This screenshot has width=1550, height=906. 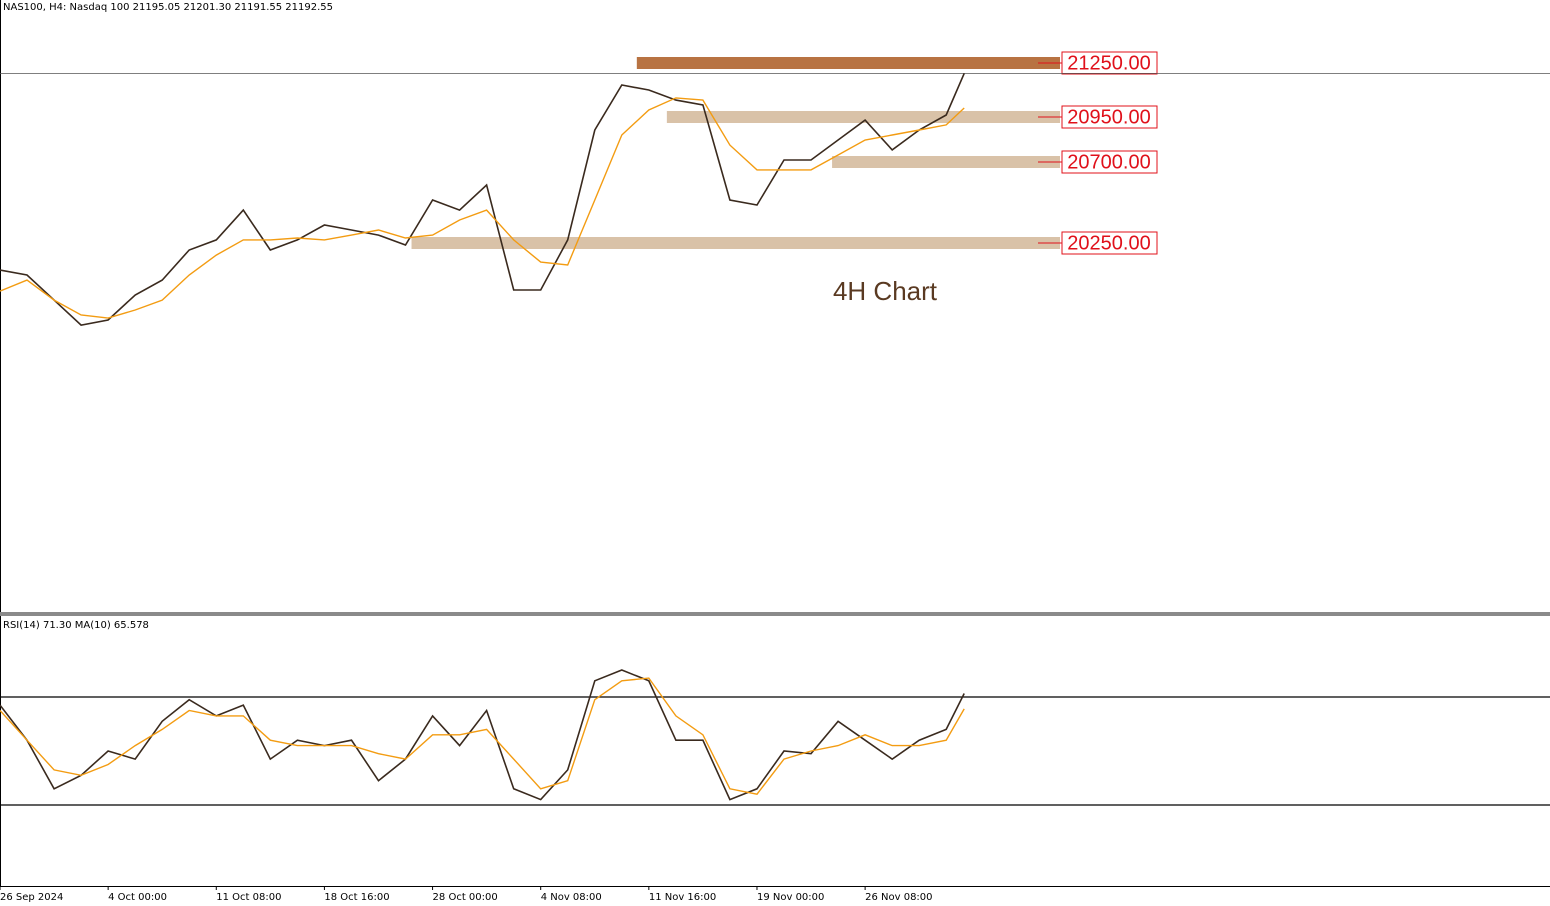 I want to click on x-tick-label: 11 Nov 16:00, so click(x=682, y=897).